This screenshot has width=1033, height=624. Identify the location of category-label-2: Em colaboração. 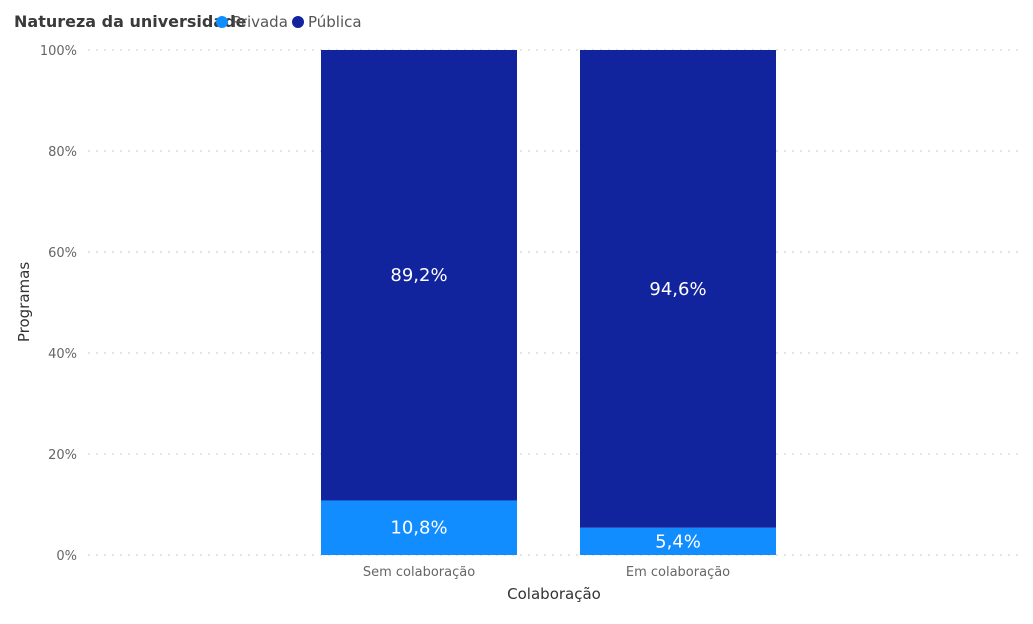
(678, 572).